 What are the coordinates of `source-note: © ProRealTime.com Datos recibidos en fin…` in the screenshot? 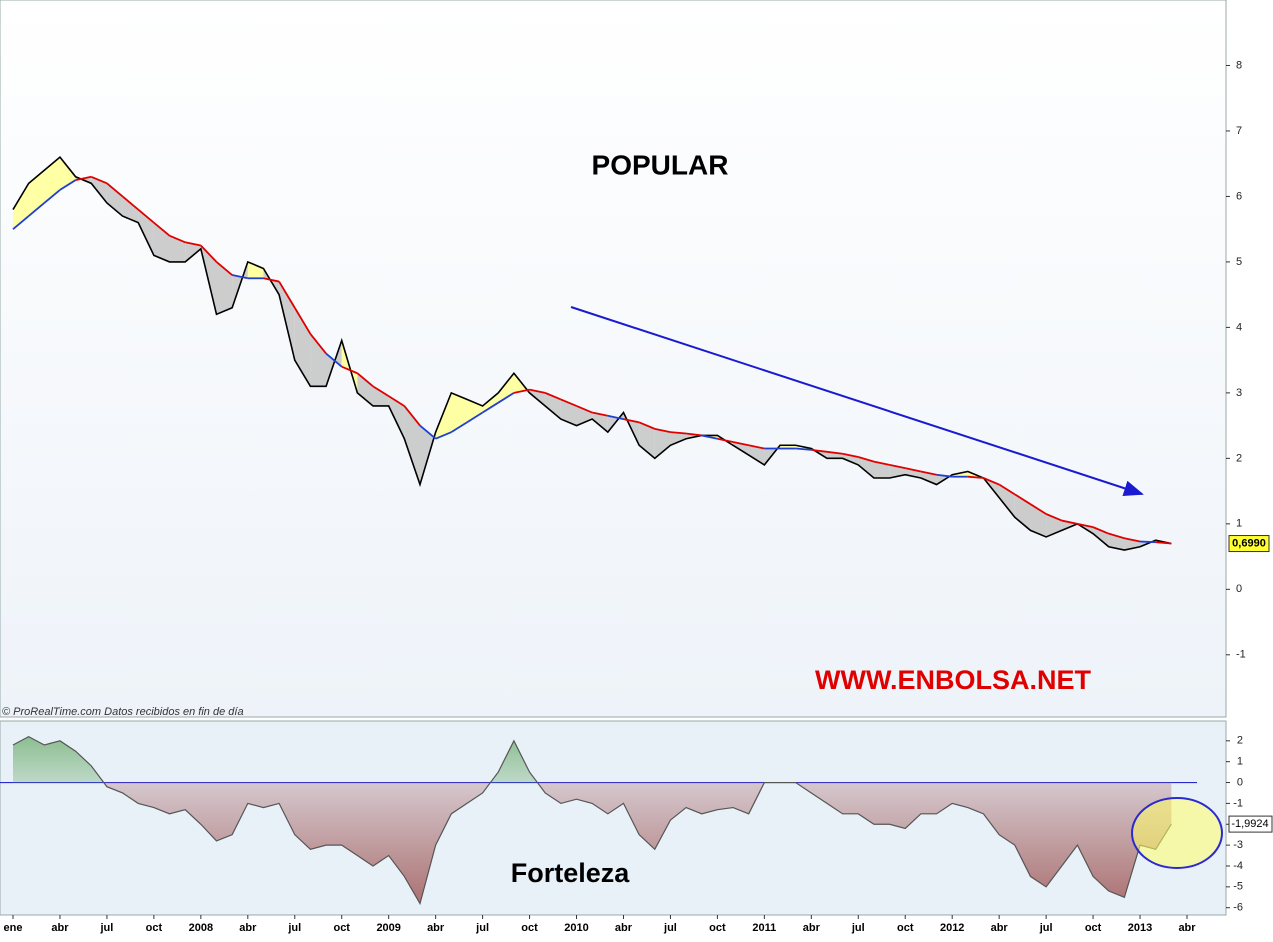 It's located at (123, 712).